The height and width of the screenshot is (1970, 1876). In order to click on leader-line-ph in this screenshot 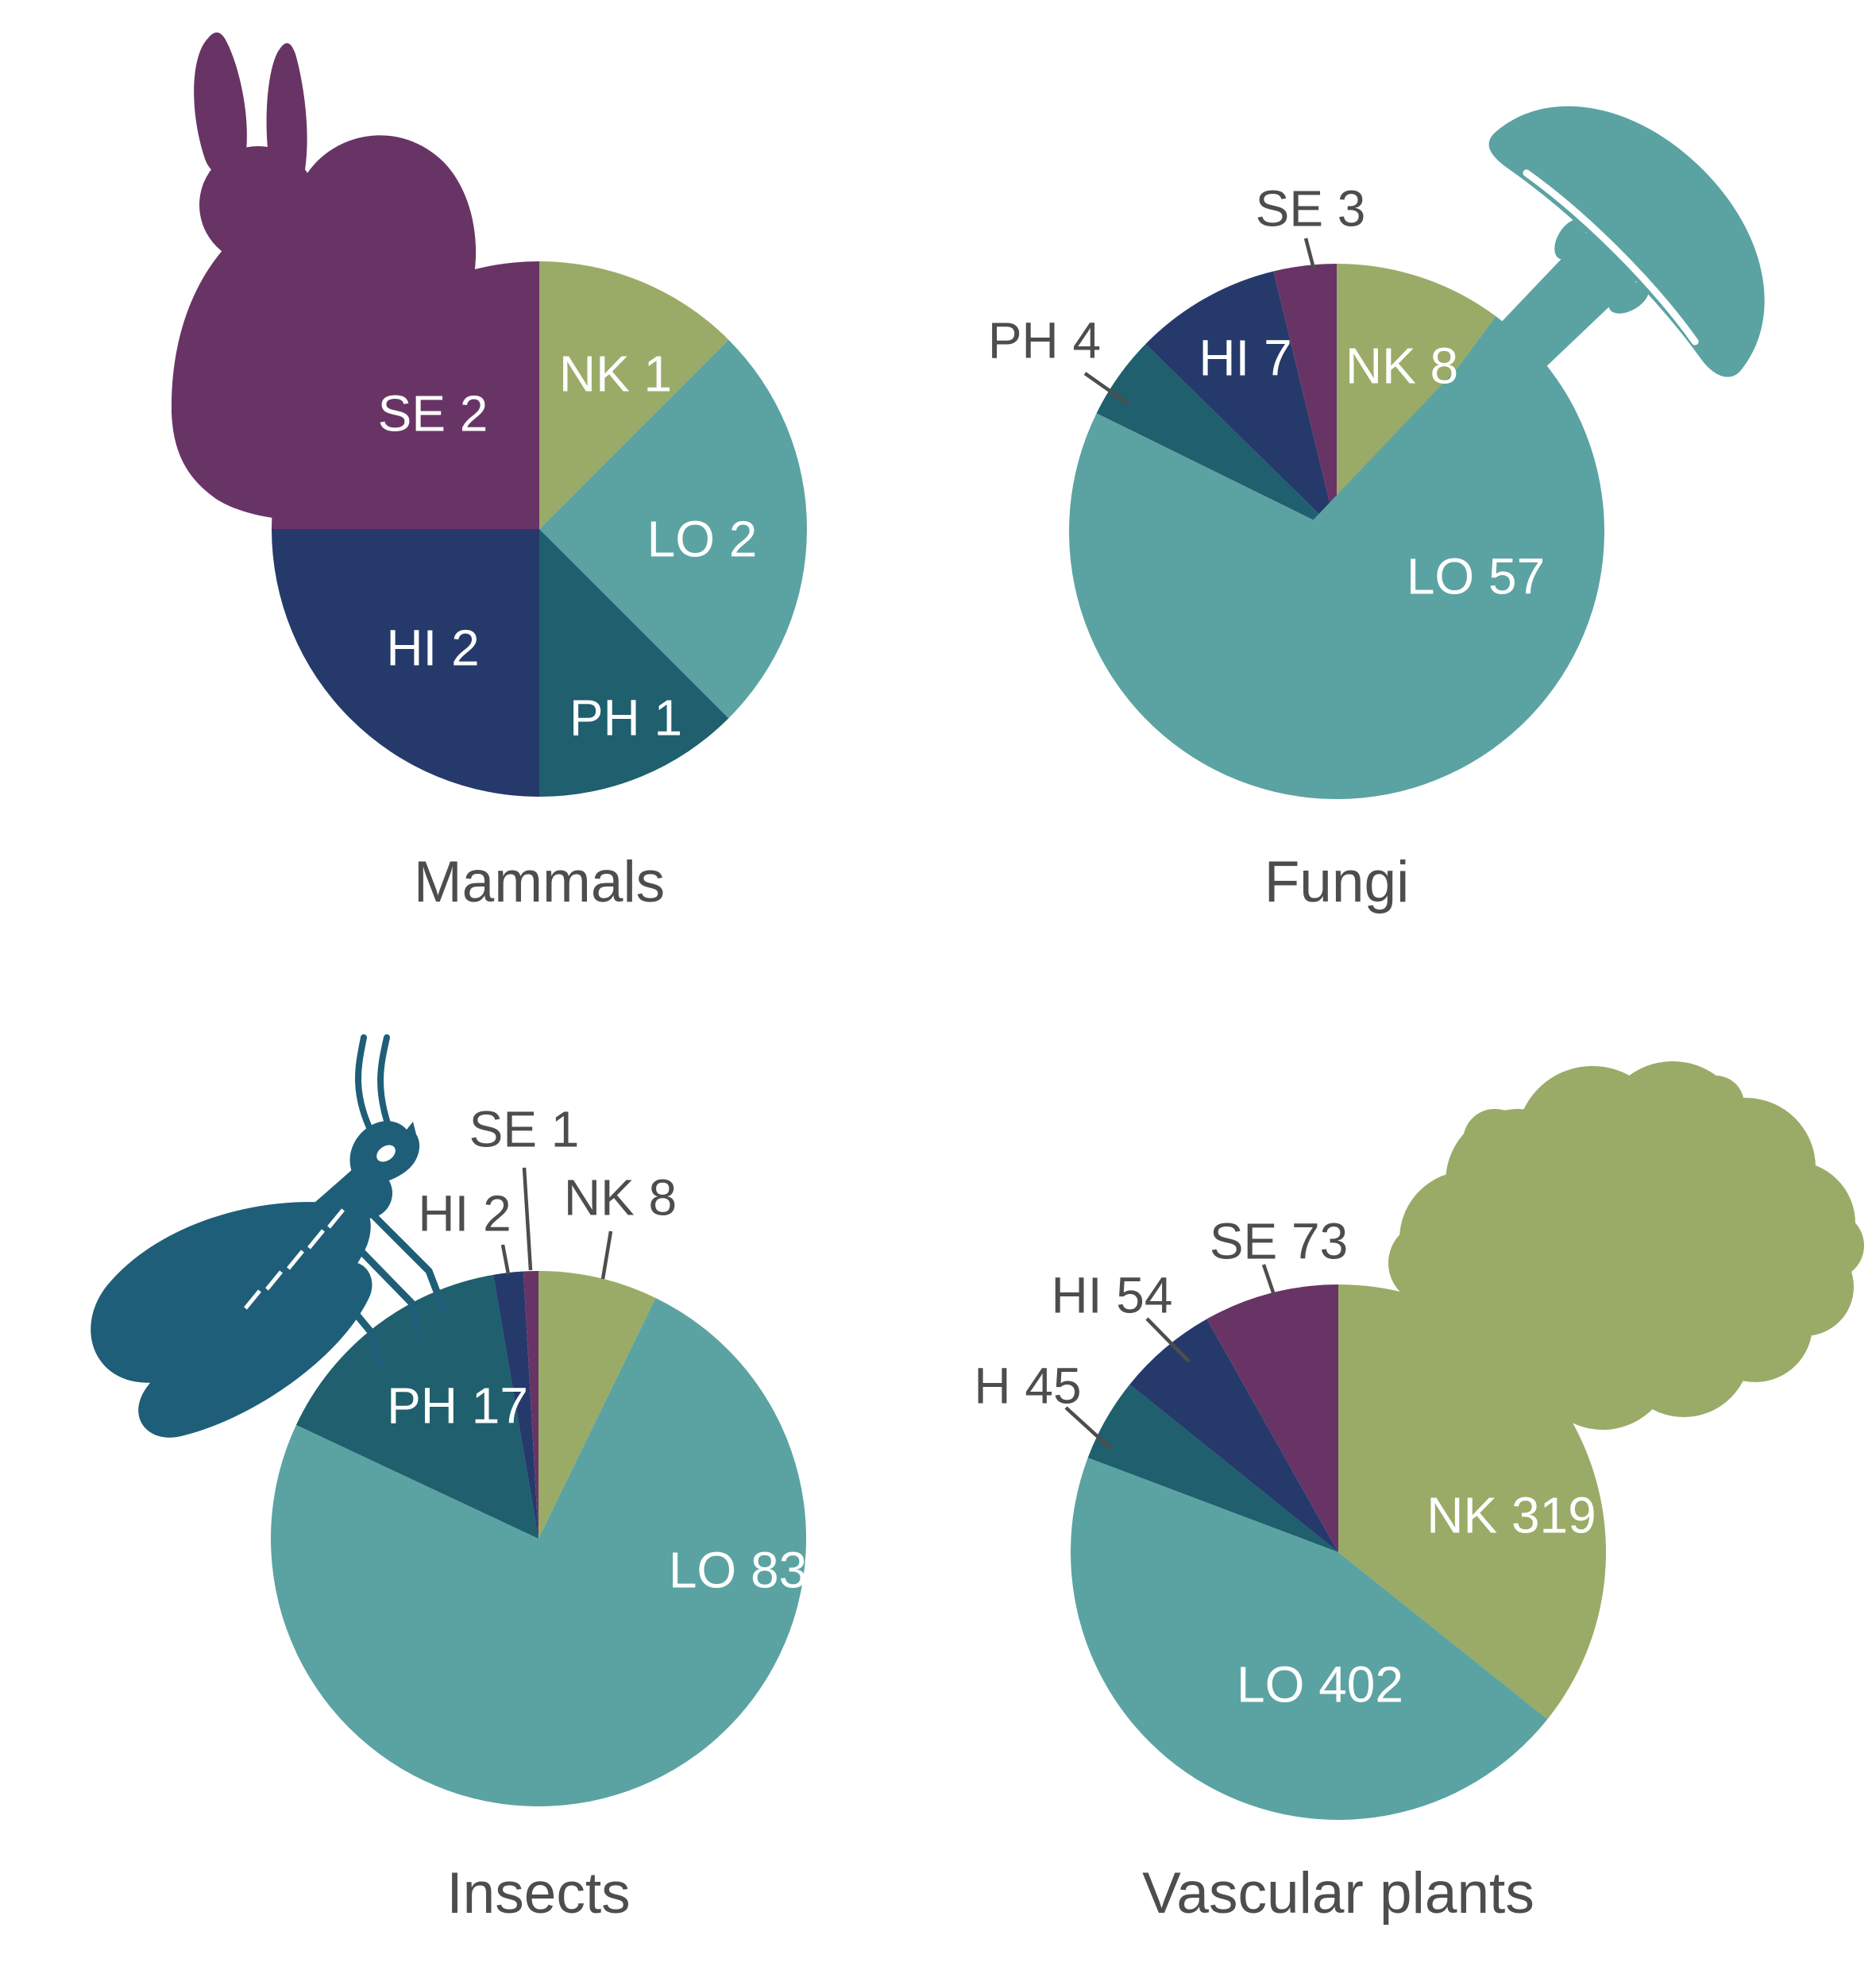, I will do `click(1106, 388)`.